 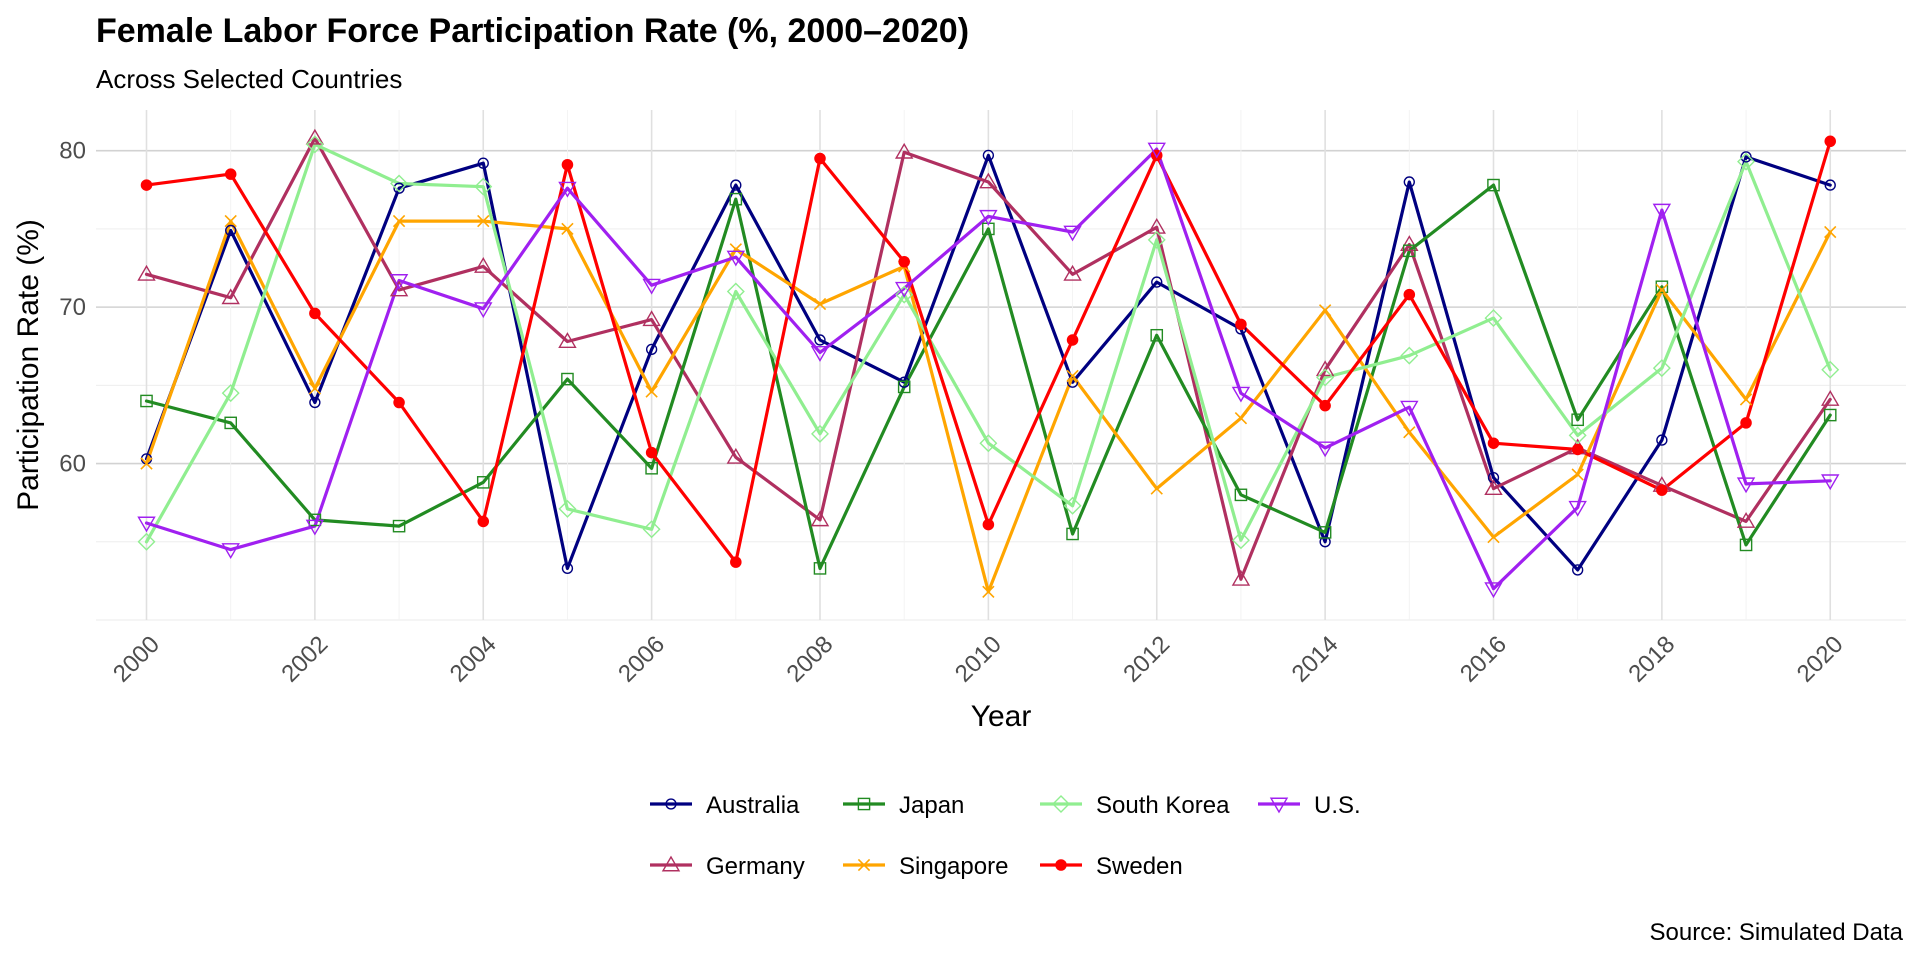 What do you see at coordinates (473, 659) in the screenshot?
I see `x-tick-label: 2004` at bounding box center [473, 659].